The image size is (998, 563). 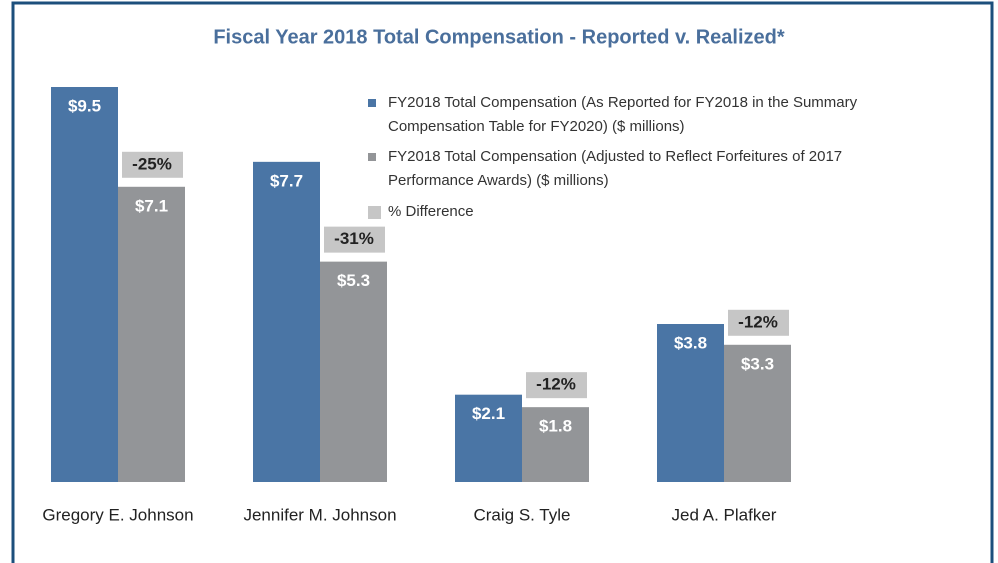 I want to click on bar-label: $5.3, so click(x=353, y=280).